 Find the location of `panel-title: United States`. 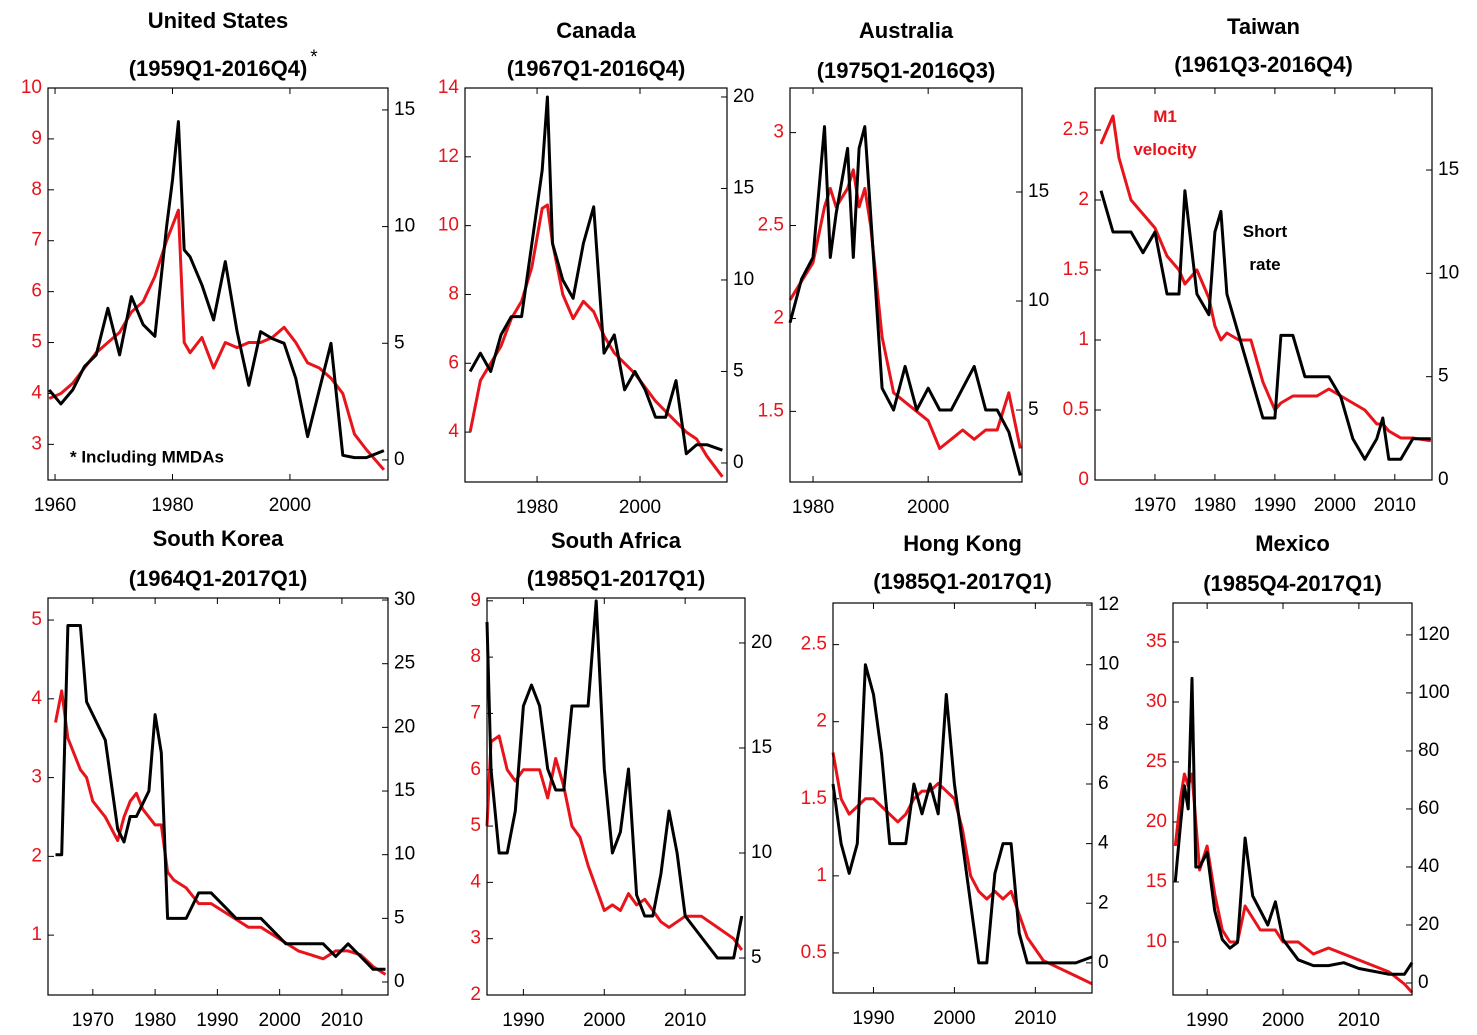

panel-title: United States is located at coordinates (218, 20).